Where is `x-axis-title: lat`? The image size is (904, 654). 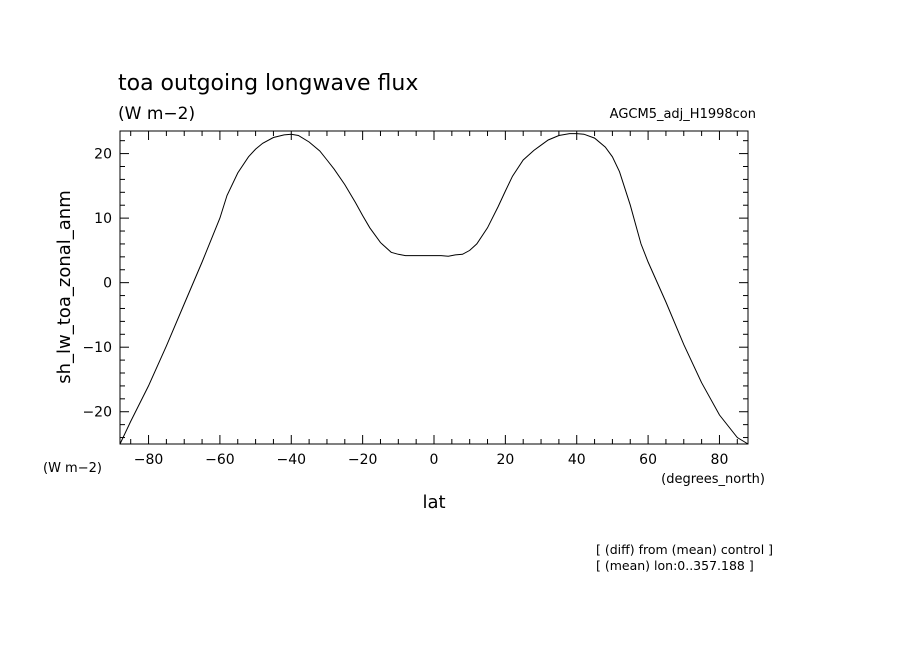 x-axis-title: lat is located at coordinates (433, 502).